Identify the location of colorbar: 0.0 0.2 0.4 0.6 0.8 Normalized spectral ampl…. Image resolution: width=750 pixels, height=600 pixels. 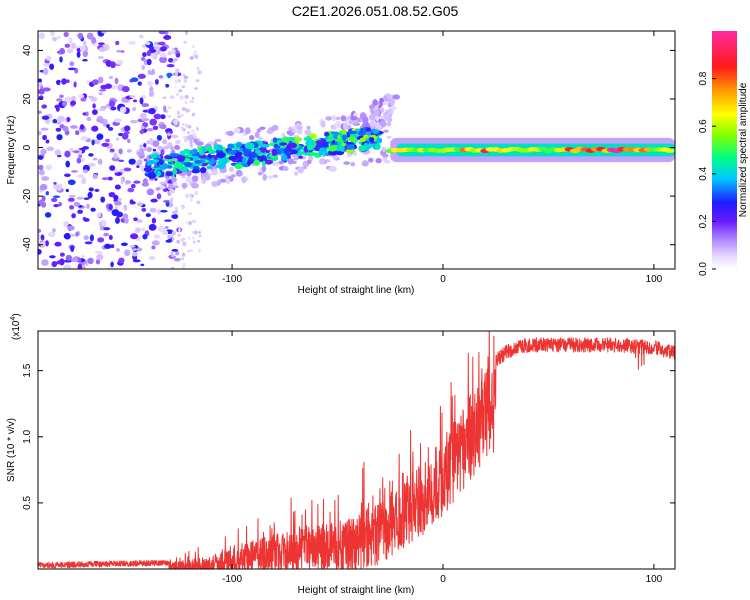
(723, 153).